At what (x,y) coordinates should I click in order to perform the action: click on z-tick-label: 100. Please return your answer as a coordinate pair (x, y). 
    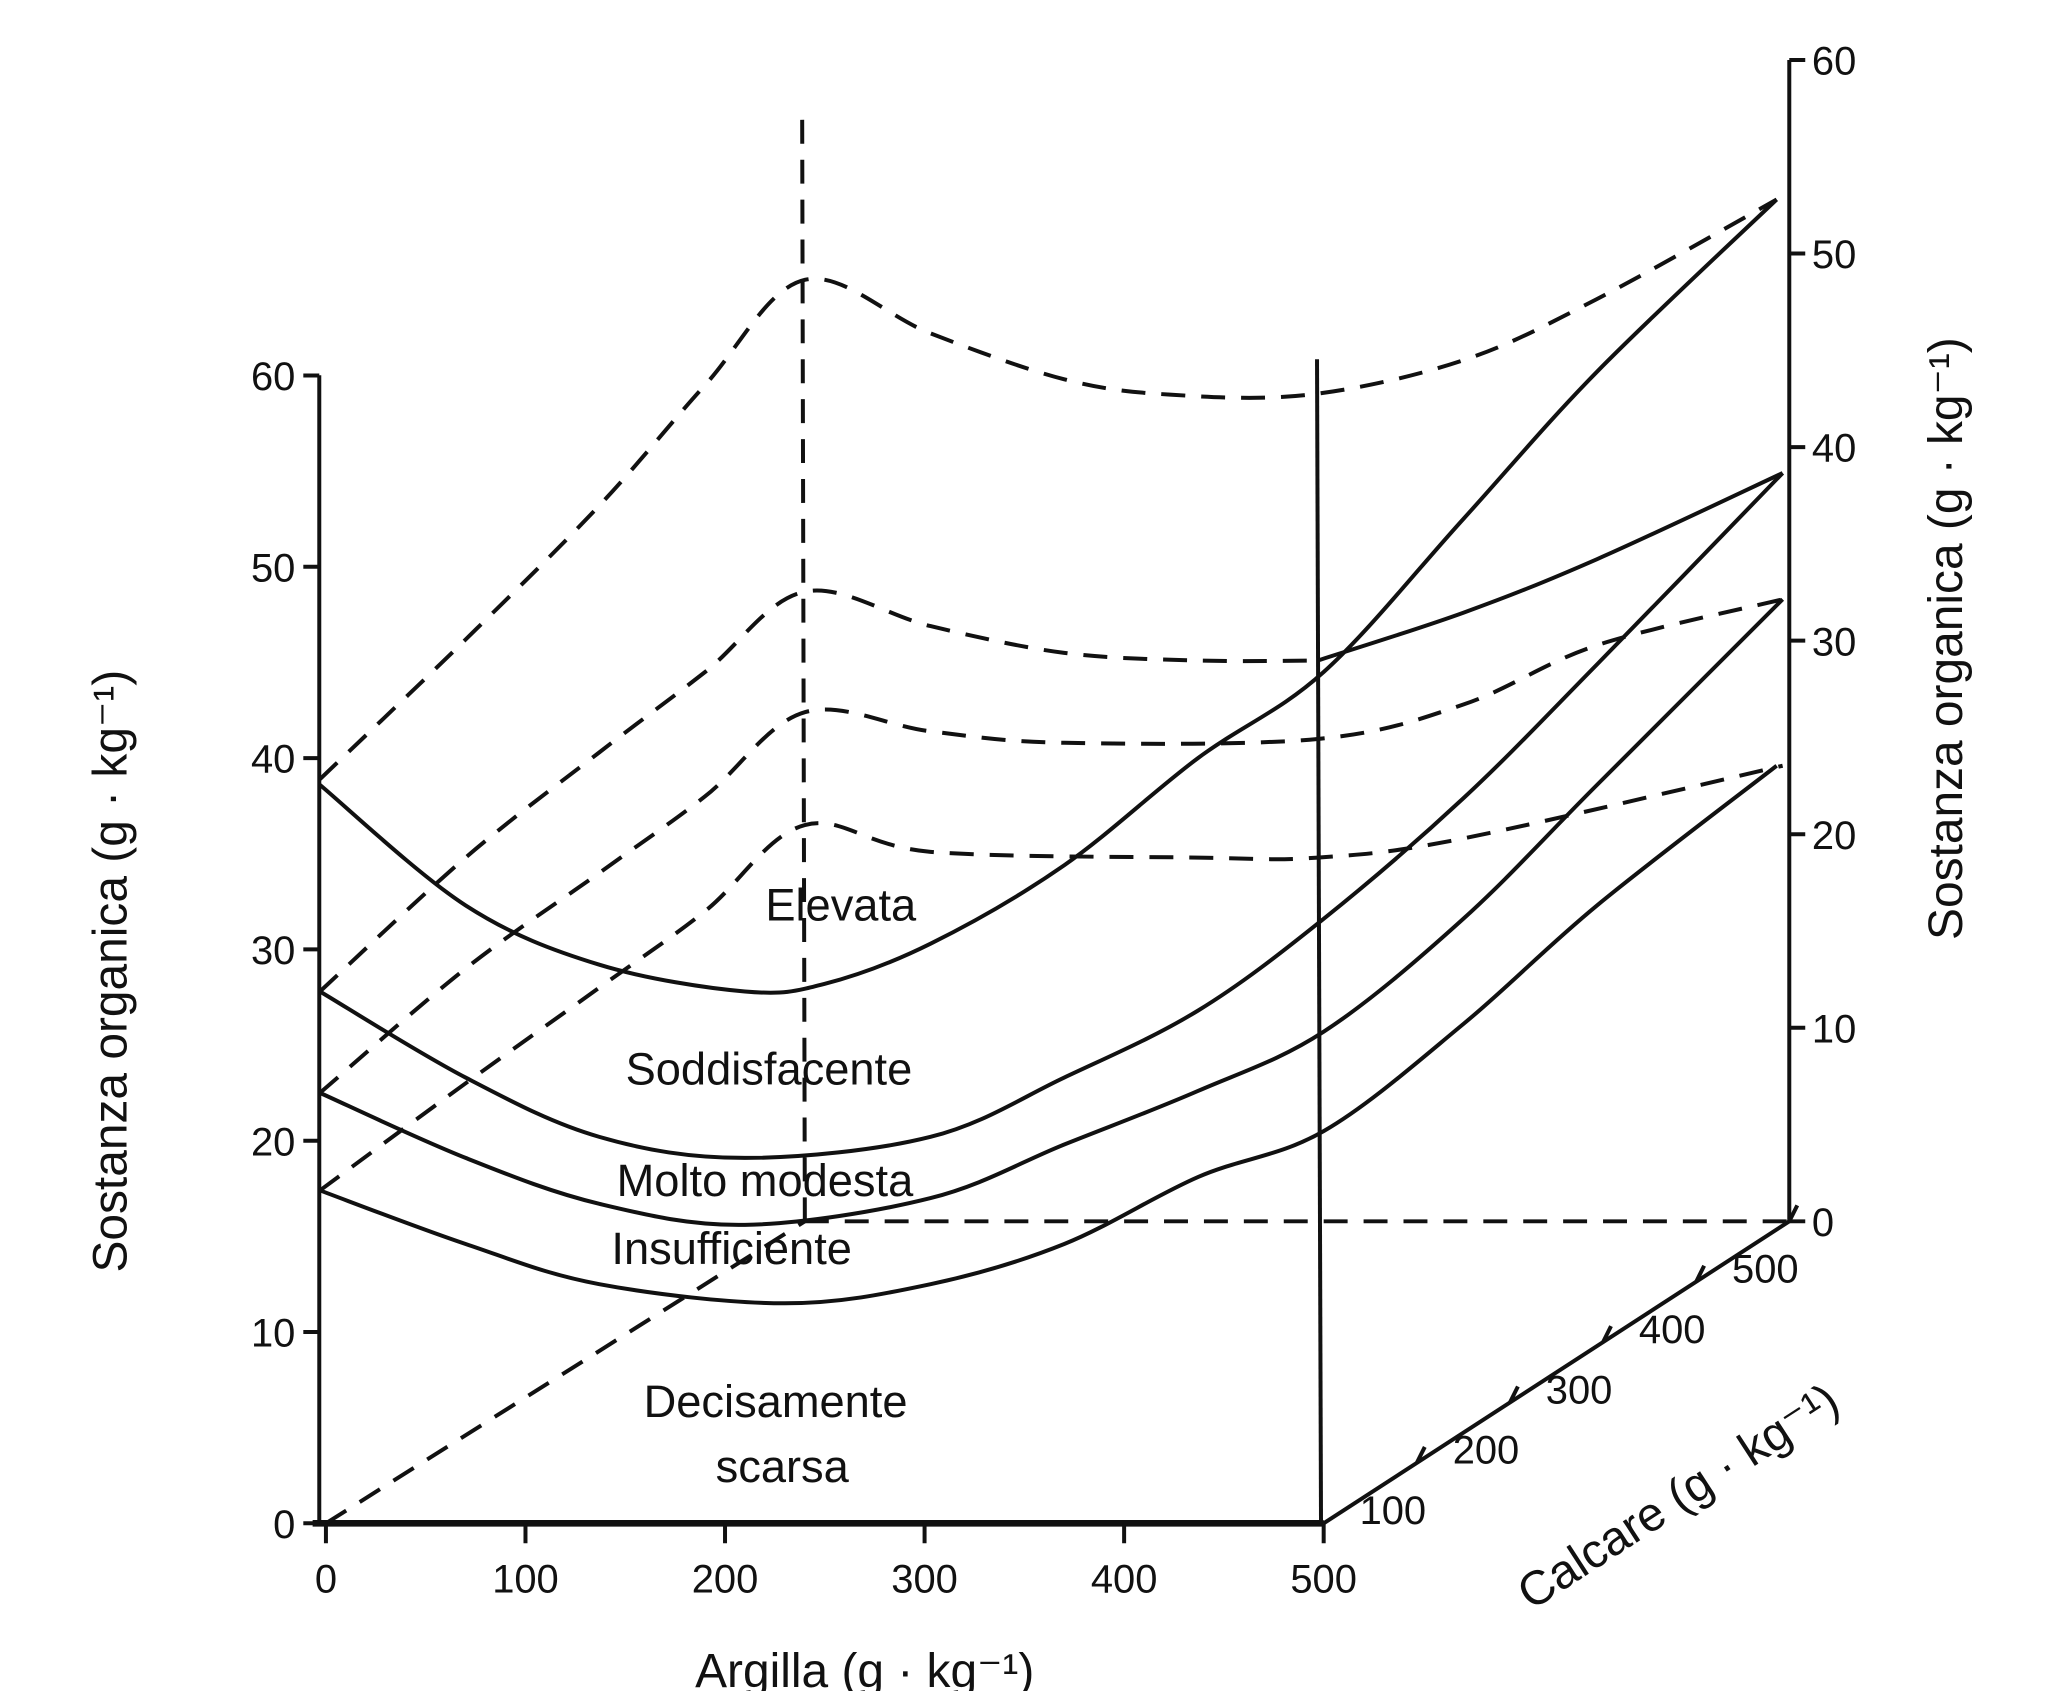
    Looking at the image, I should click on (1393, 1511).